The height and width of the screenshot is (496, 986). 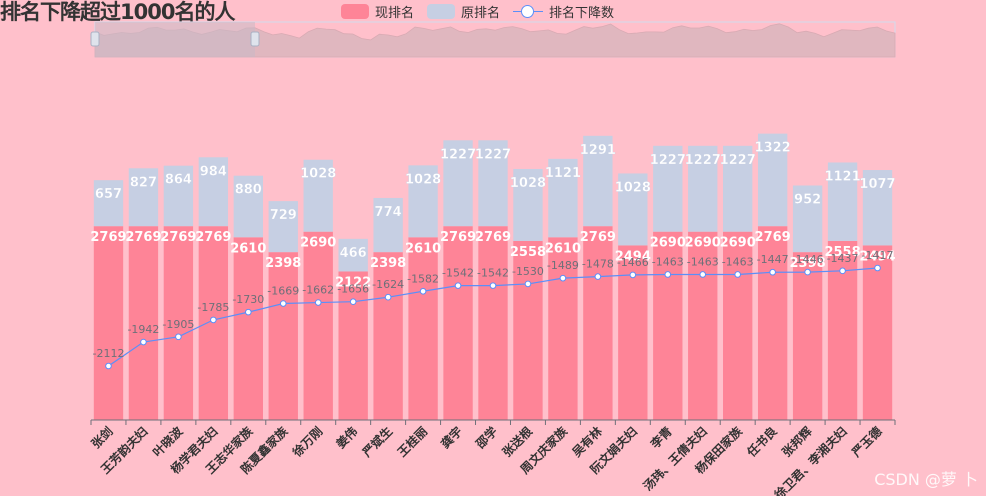 What do you see at coordinates (307, 442) in the screenshot?
I see `x-label-6: 徐万刚` at bounding box center [307, 442].